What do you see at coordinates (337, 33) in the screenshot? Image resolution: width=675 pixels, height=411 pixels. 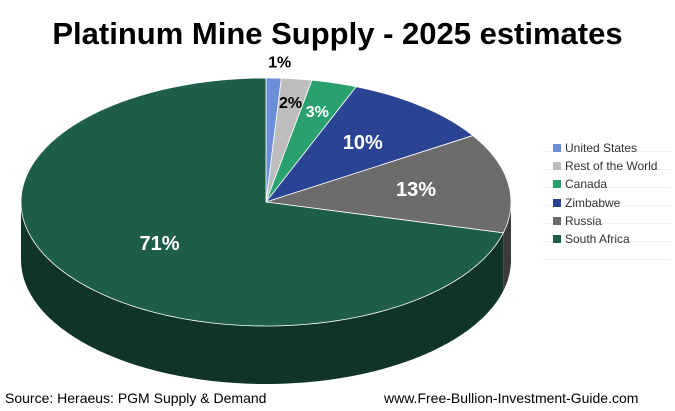 I see `chart-title: Platinum Mine Supply - 2025 estimates` at bounding box center [337, 33].